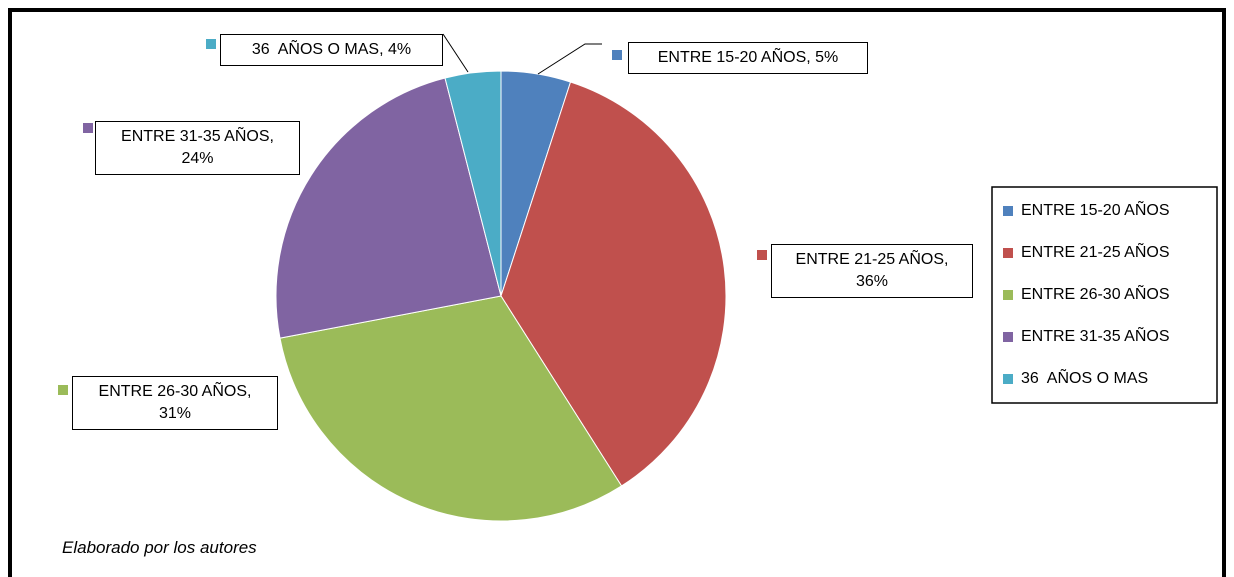 This screenshot has width=1234, height=577. Describe the element at coordinates (197, 148) in the screenshot. I see `data-label: ENTRE 31-35 AÑOS, 24%` at that location.